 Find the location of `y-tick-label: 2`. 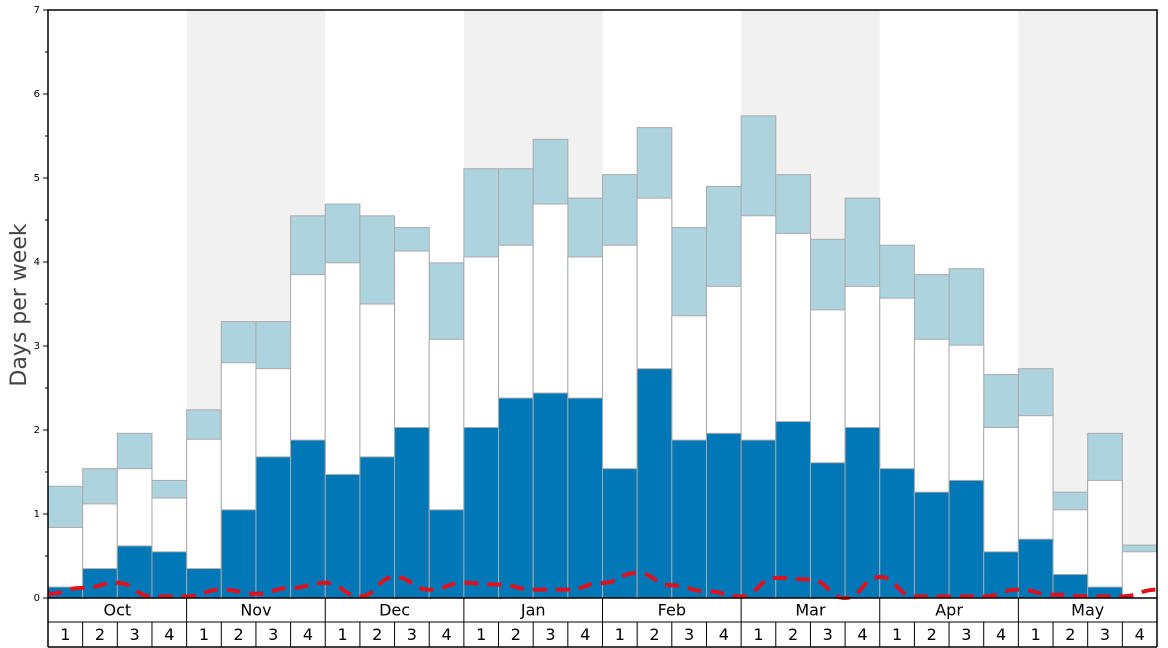

y-tick-label: 2 is located at coordinates (37, 430).